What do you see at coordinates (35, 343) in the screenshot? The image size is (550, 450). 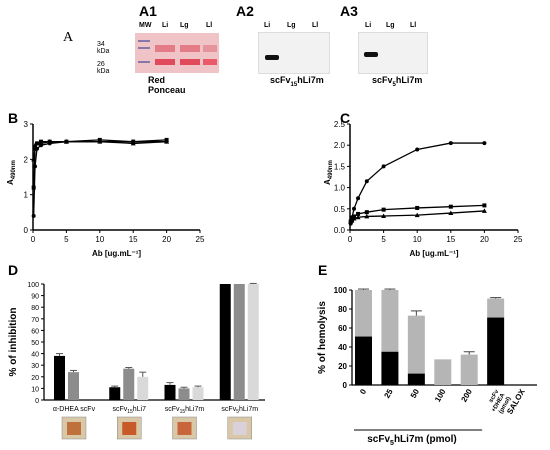 I see `y-tick-label: 50` at bounding box center [35, 343].